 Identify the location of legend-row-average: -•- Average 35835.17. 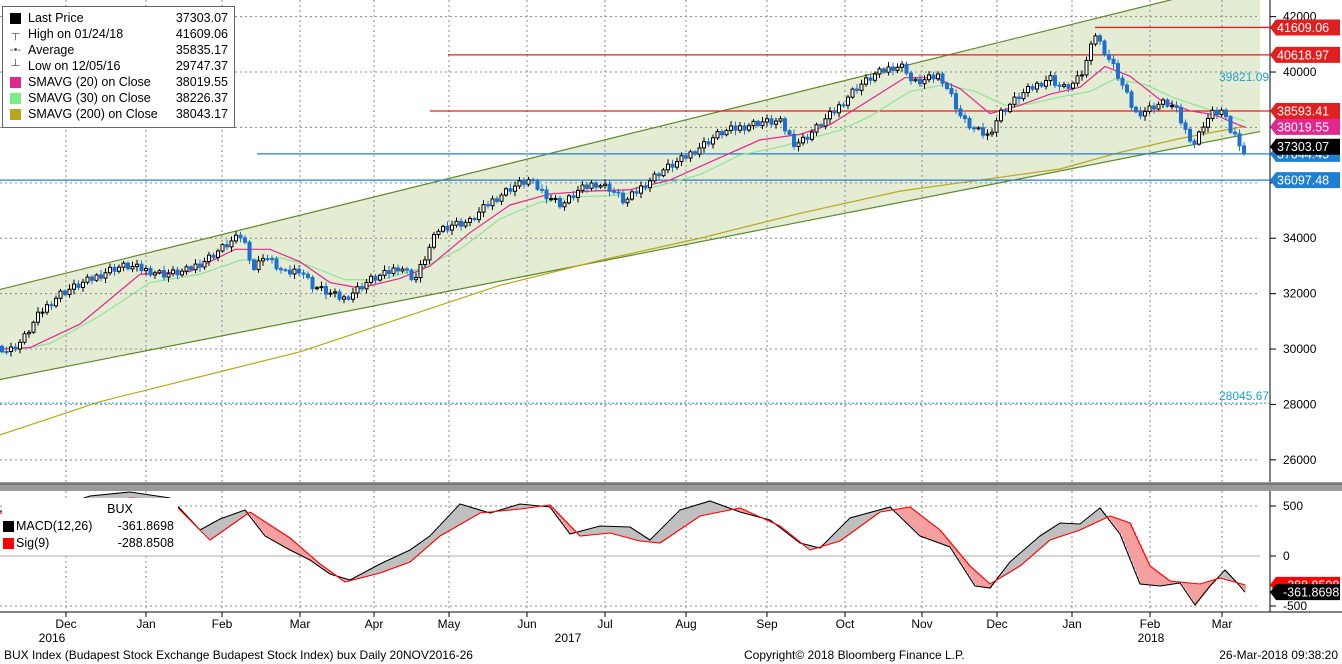
(118, 50).